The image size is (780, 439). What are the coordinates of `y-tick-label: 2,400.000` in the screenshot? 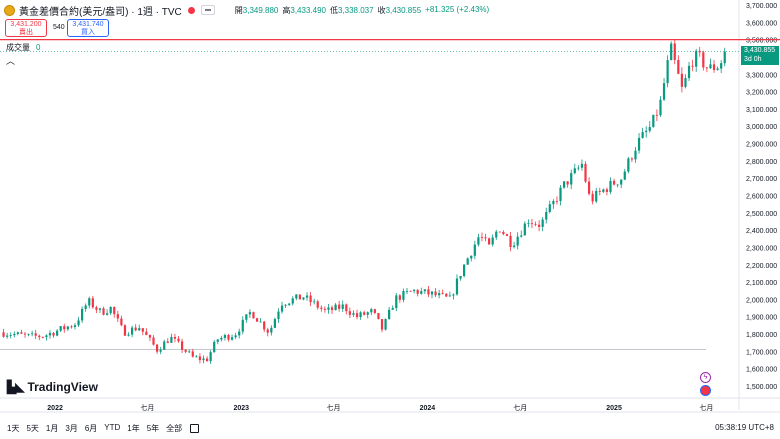 It's located at (761, 231).